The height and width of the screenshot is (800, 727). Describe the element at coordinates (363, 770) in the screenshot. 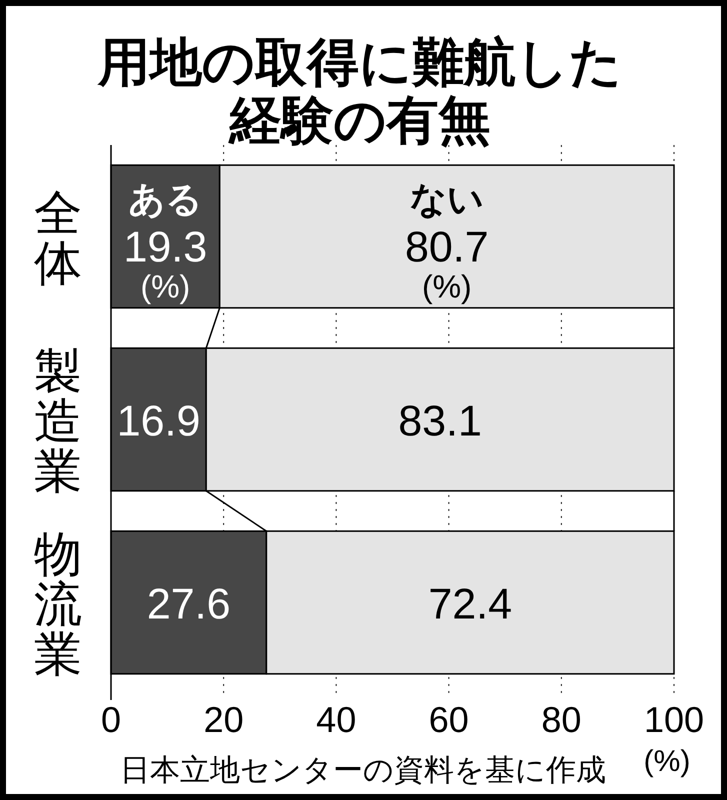

I see `text: 日本立地センターの資料を基に作成` at that location.